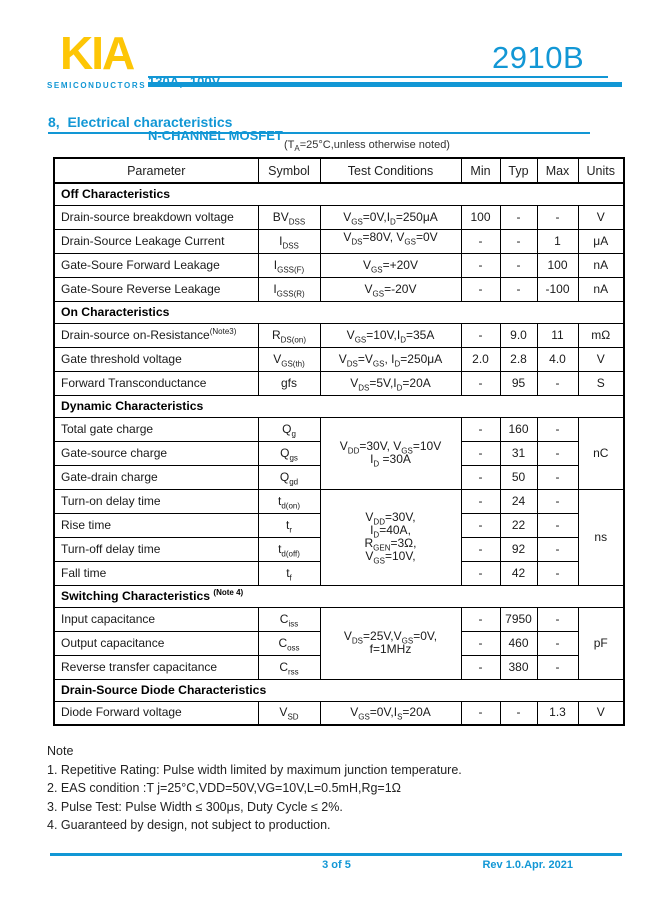  I want to click on parameter-cell: Gate-drain charge, so click(156, 477).